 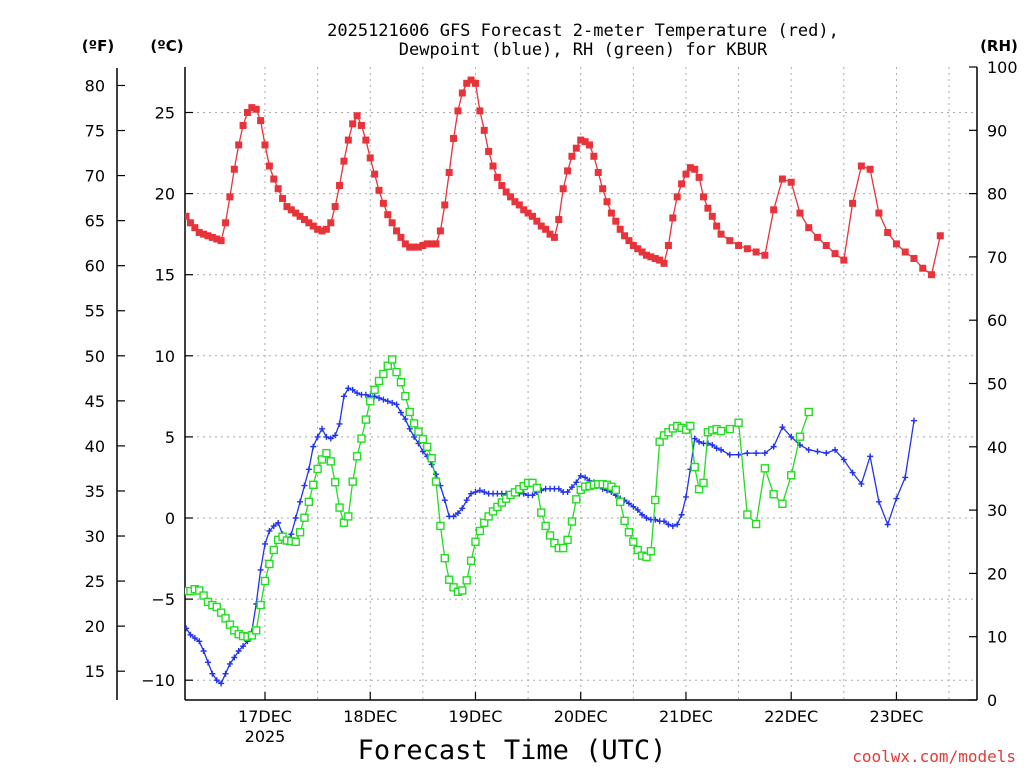 I want to click on rh-tick-label: 30, so click(x=997, y=510).